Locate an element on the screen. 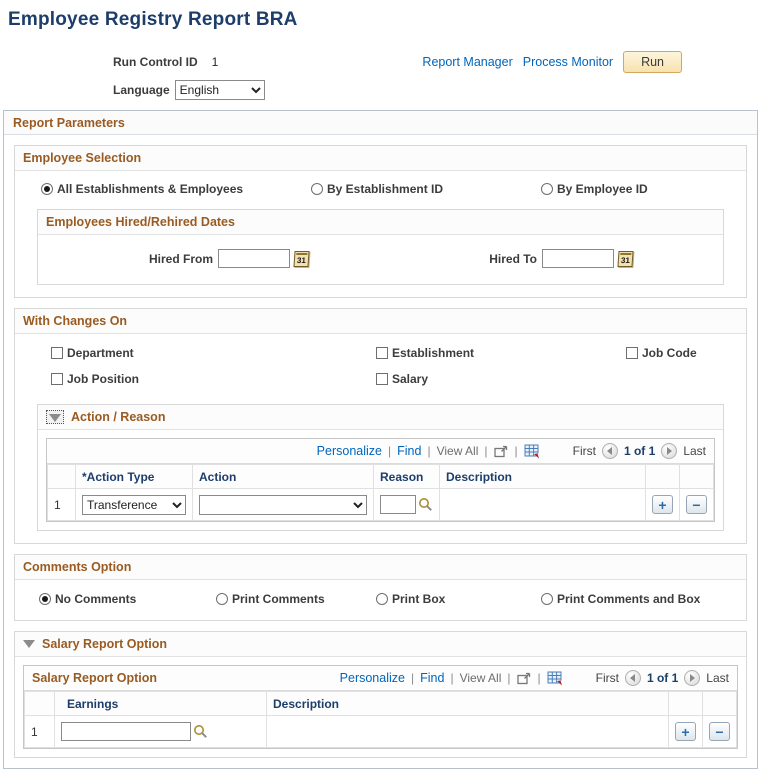 The height and width of the screenshot is (769, 761). report-parameters-header: Report Parameters is located at coordinates (380, 123).